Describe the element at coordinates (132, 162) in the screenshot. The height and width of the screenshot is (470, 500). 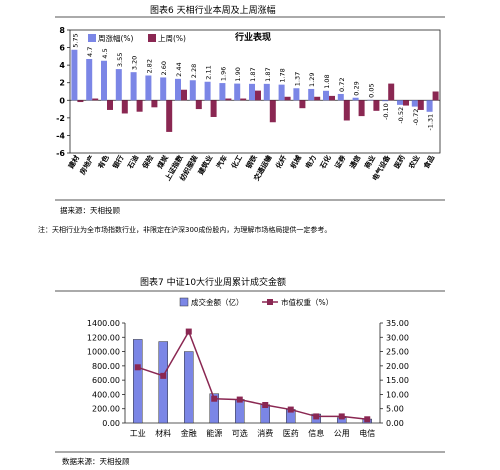
I see `chart1-category-label: 石油` at that location.